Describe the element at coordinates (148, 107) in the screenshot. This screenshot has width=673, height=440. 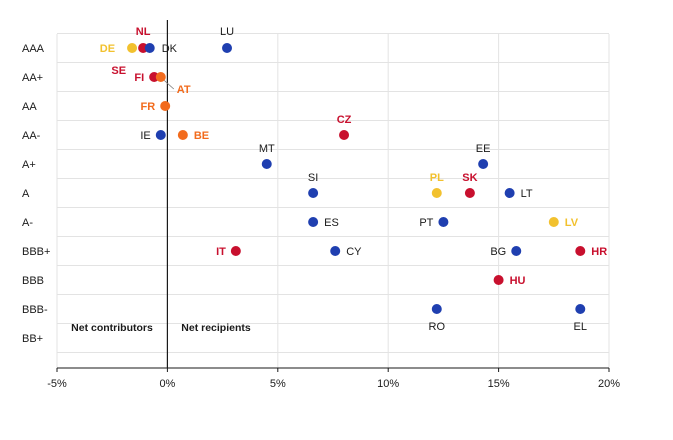
I see `point-label-fr: FR` at that location.